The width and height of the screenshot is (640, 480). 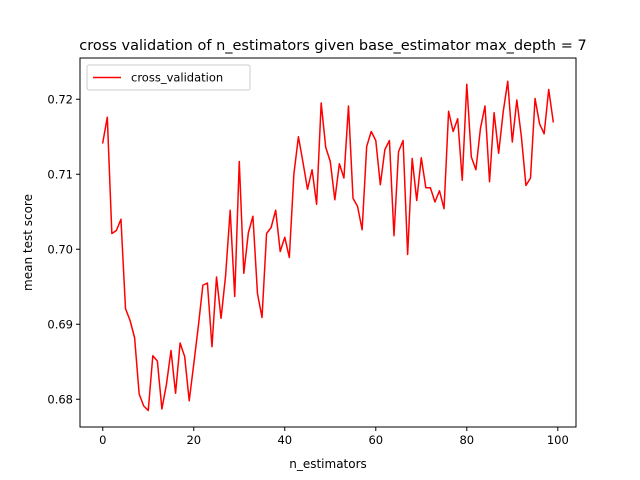 I want to click on y-tick-label: 0.72, so click(x=60, y=99).